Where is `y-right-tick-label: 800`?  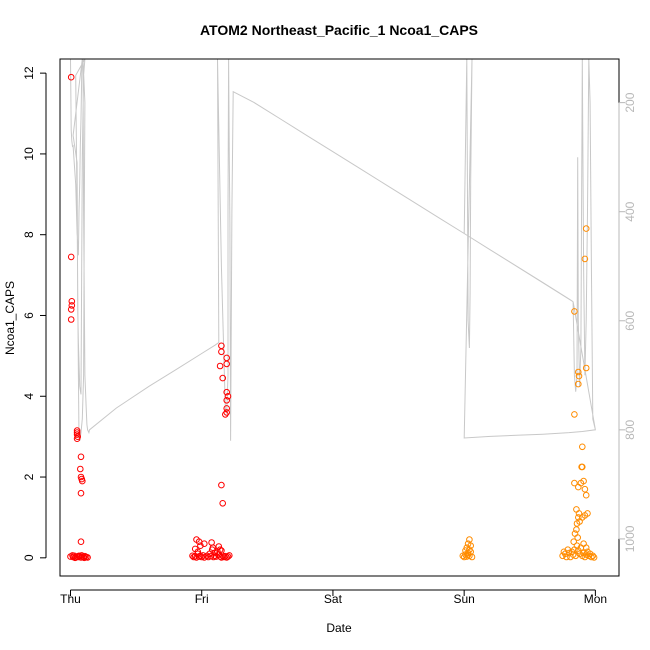
y-right-tick-label: 800 is located at coordinates (630, 430).